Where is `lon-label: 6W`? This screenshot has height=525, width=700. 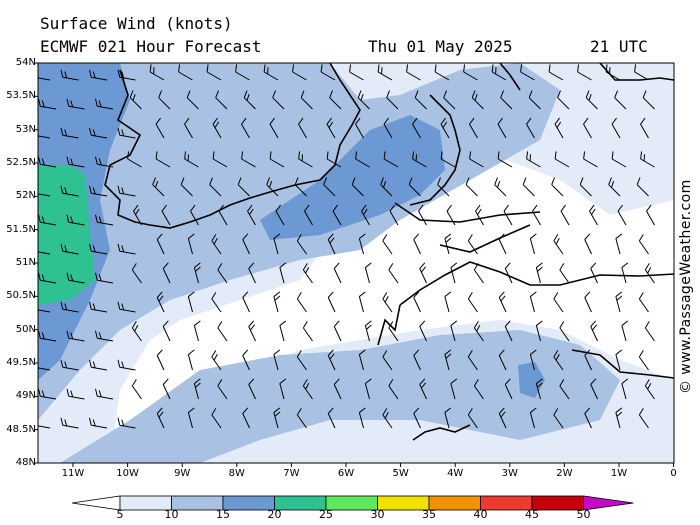 lon-label: 6W is located at coordinates (346, 473).